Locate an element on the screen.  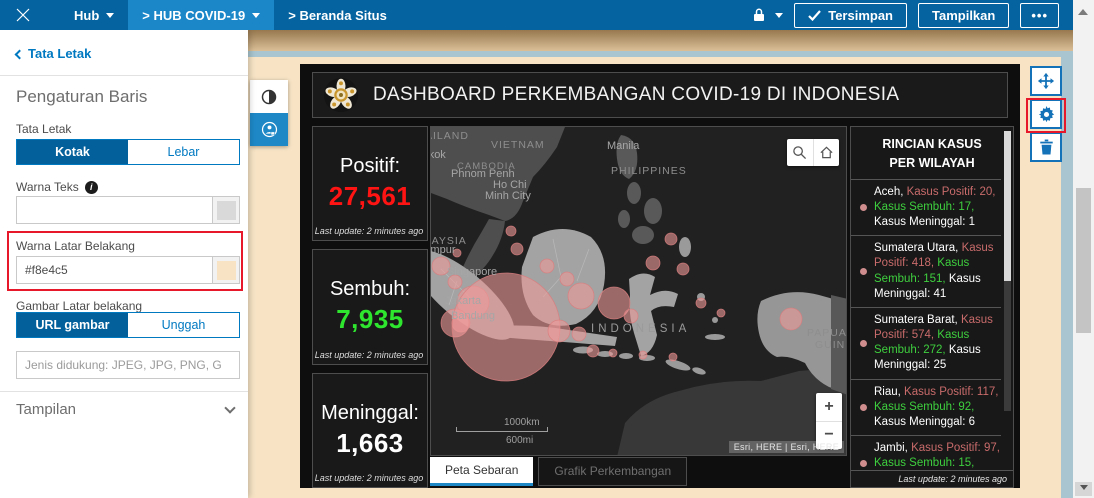
stat-card: Sembuh: 7,935 Last update: 2 minutes ago is located at coordinates (370, 307).